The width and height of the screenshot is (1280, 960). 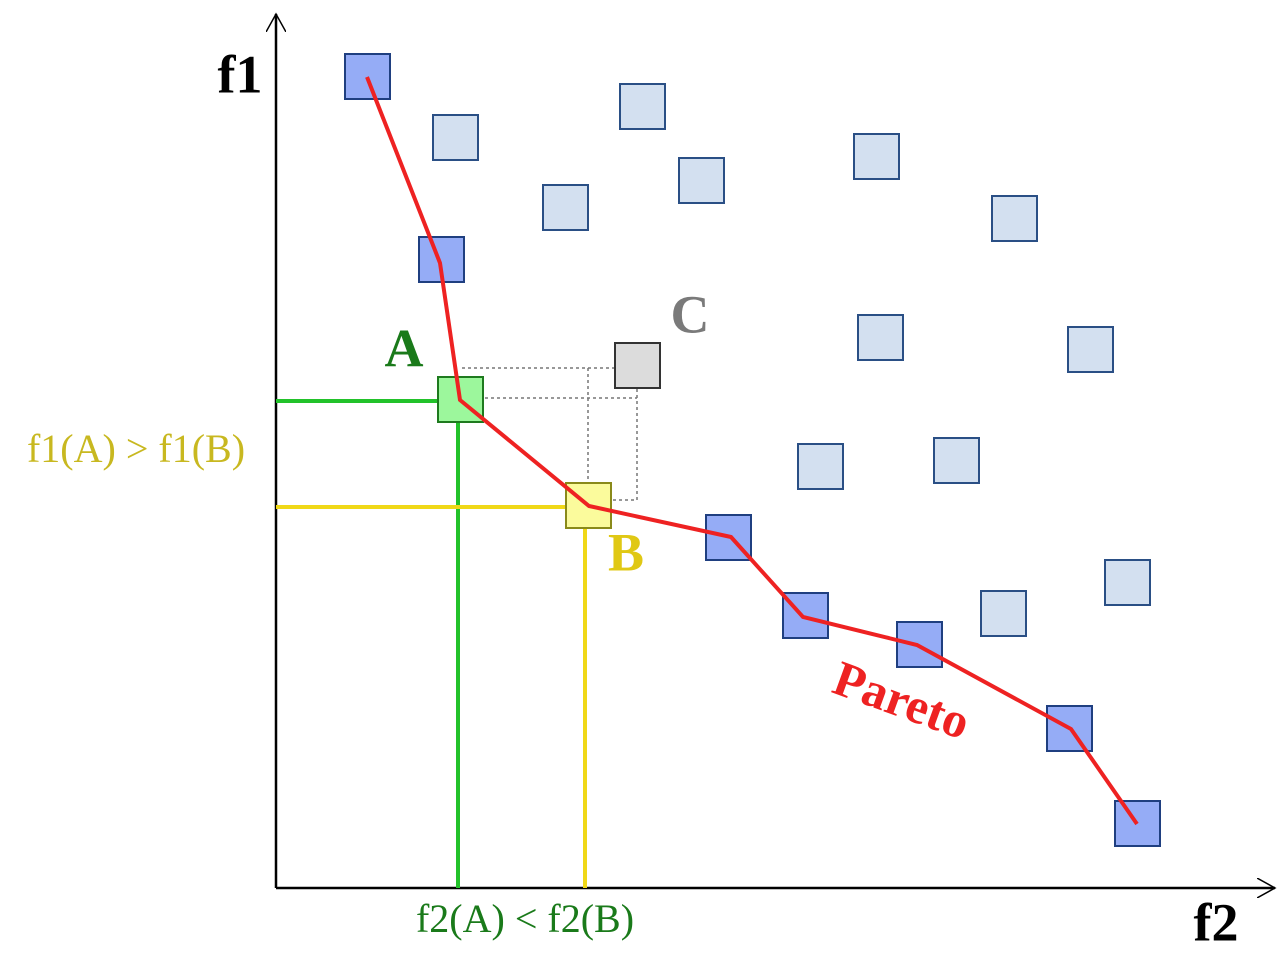 I want to click on point-c, so click(x=637, y=365).